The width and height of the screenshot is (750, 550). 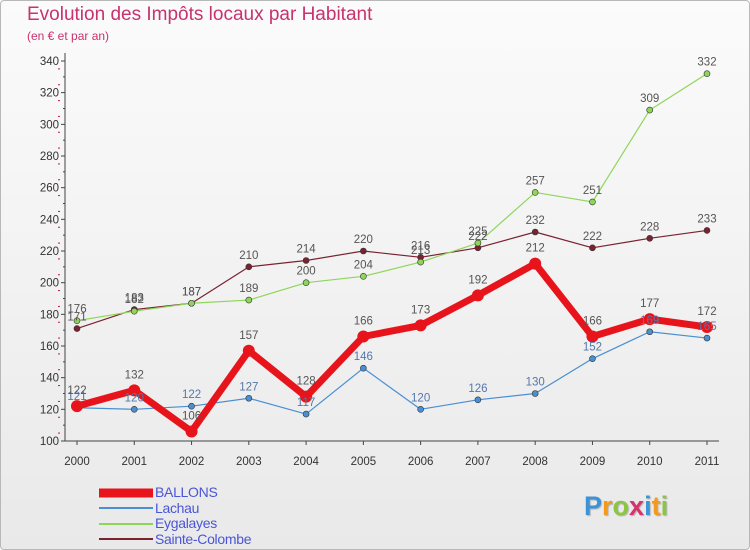 What do you see at coordinates (224, 492) in the screenshot?
I see `legend-item-ballons: BALLONS` at bounding box center [224, 492].